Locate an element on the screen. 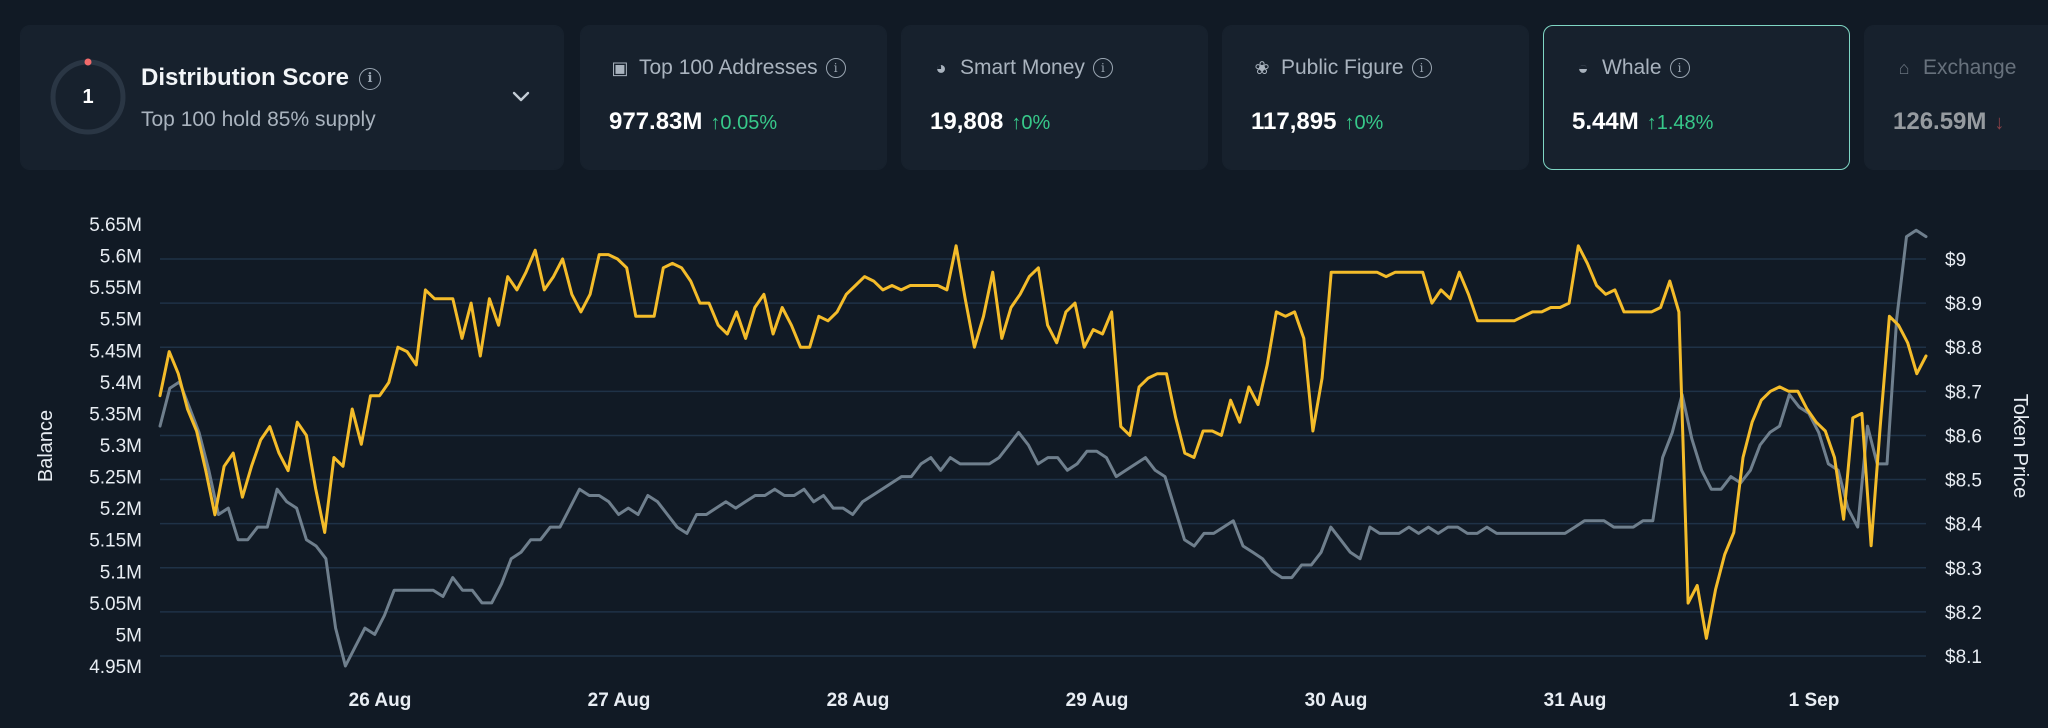 This screenshot has width=2048, height=728. metric-change-text: 0.05% is located at coordinates (749, 123).